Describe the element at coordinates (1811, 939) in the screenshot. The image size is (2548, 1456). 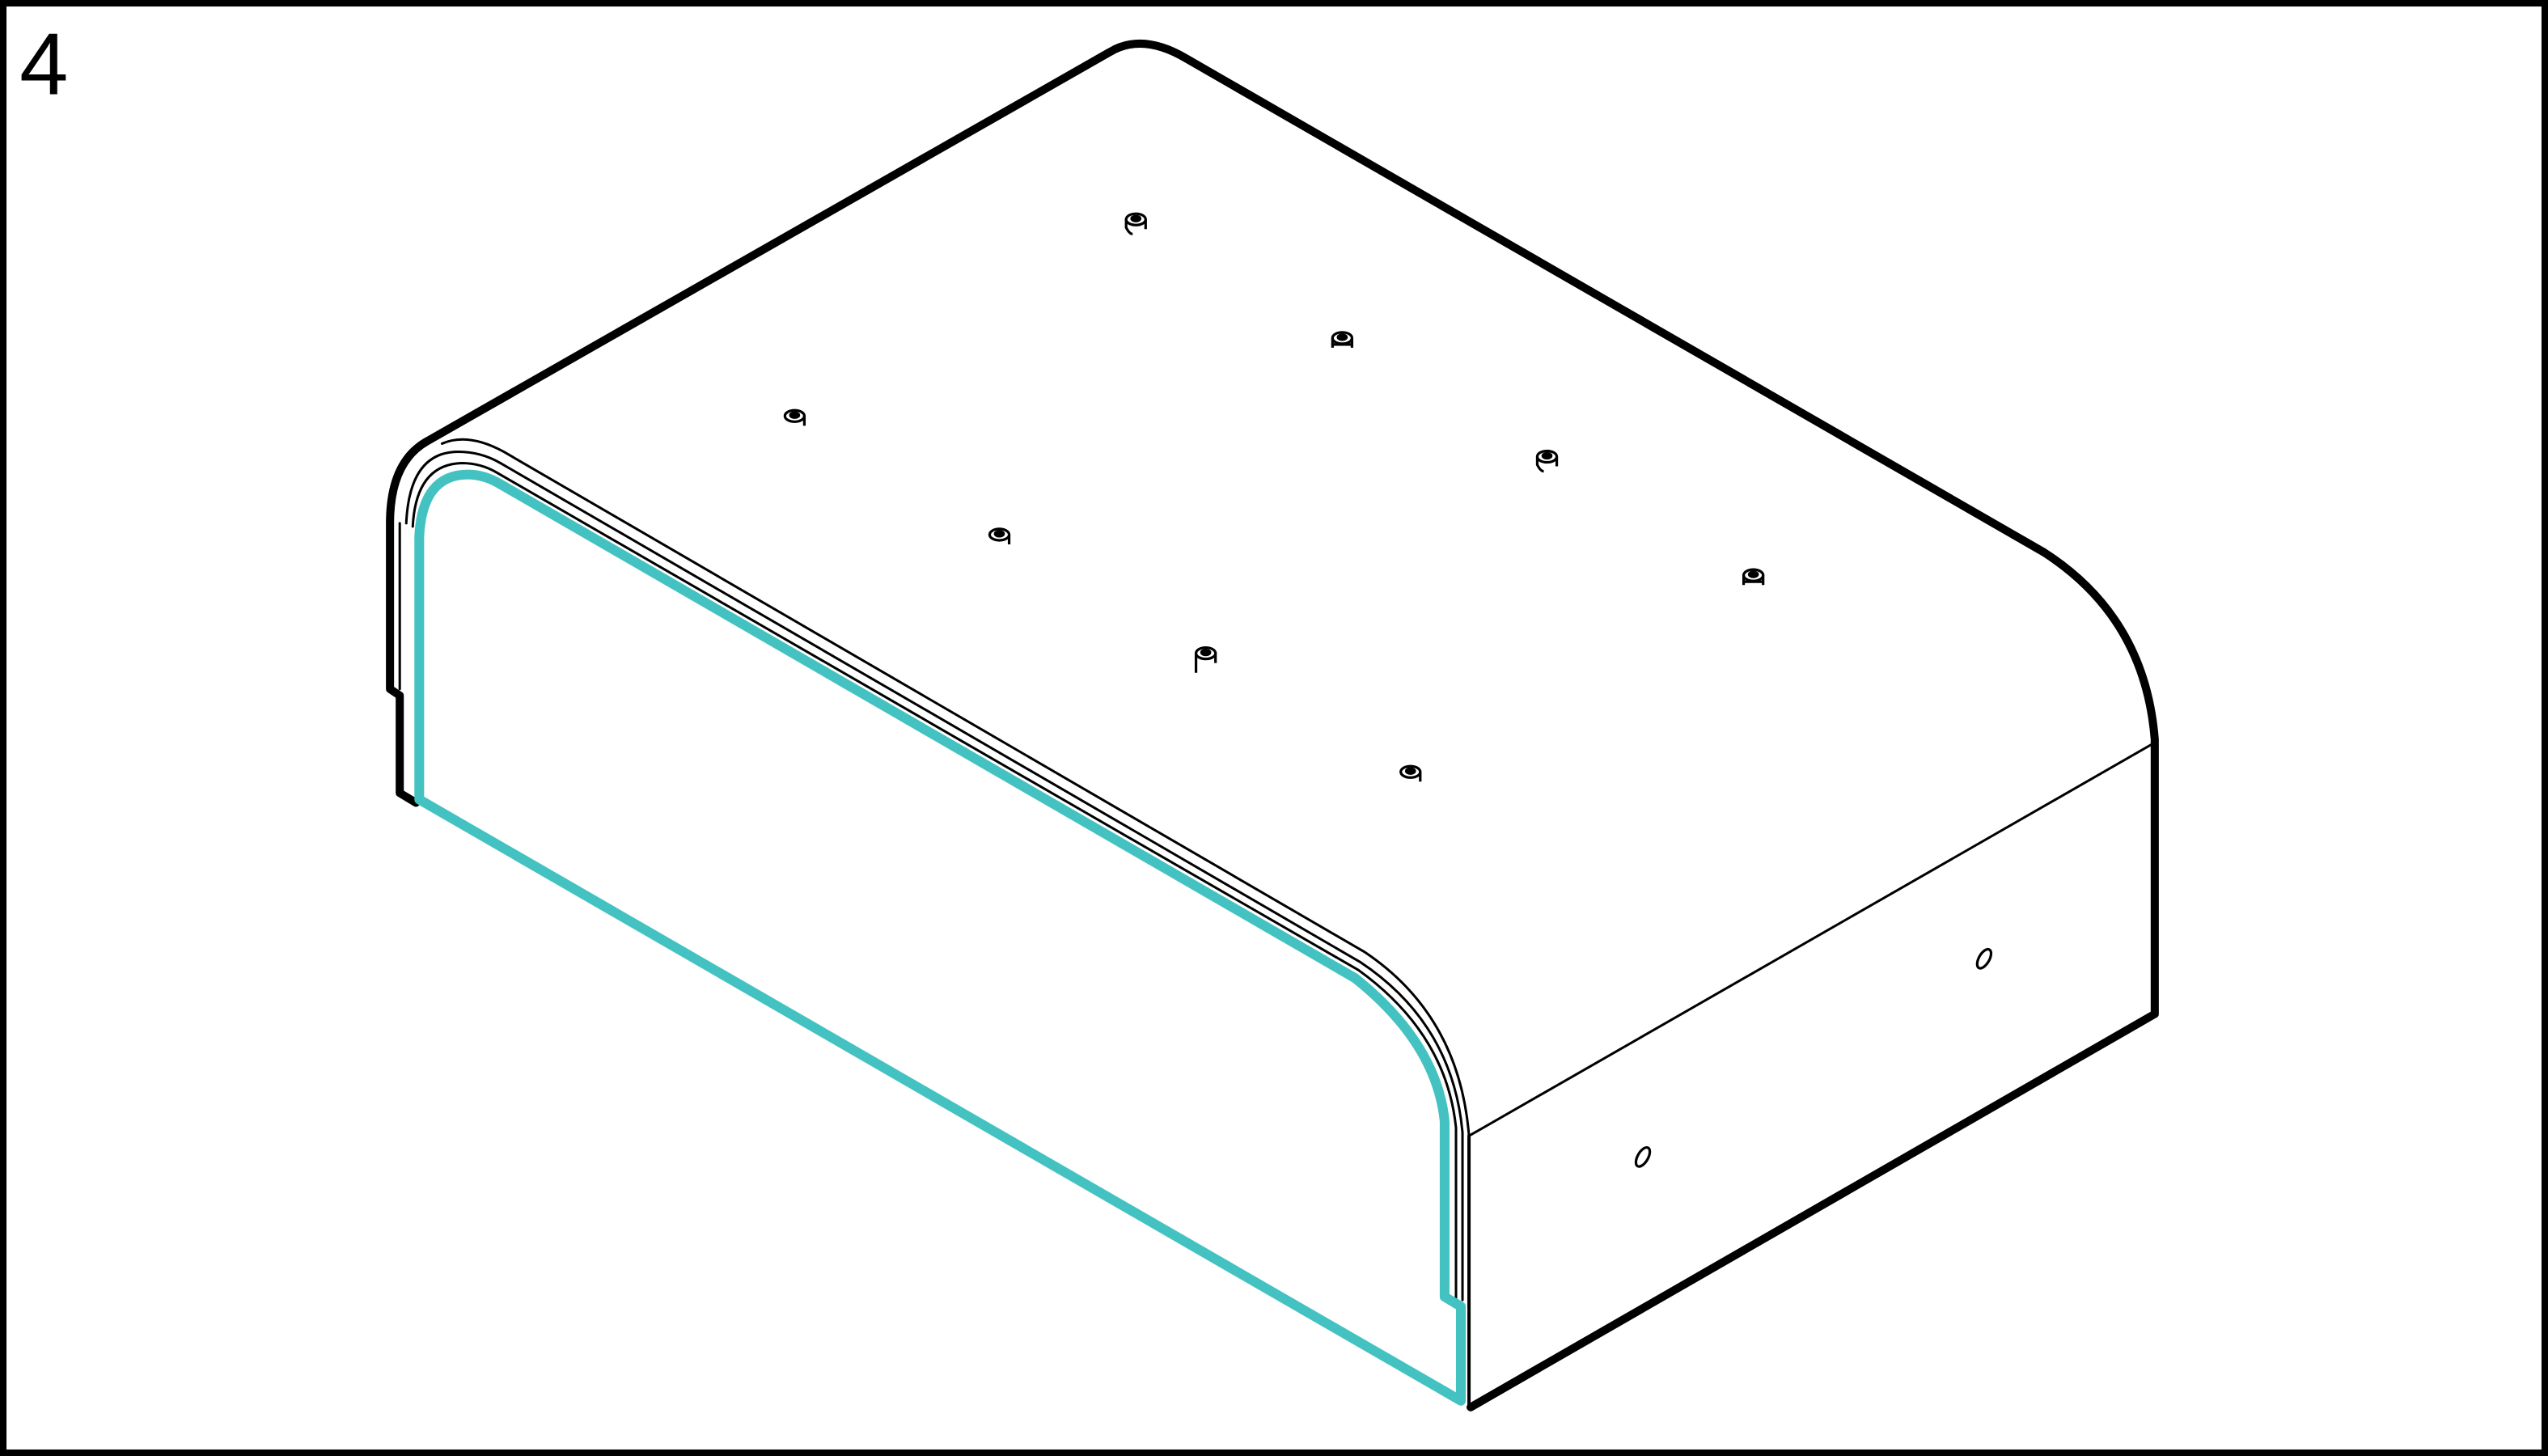
I see `side-panel-seam` at that location.